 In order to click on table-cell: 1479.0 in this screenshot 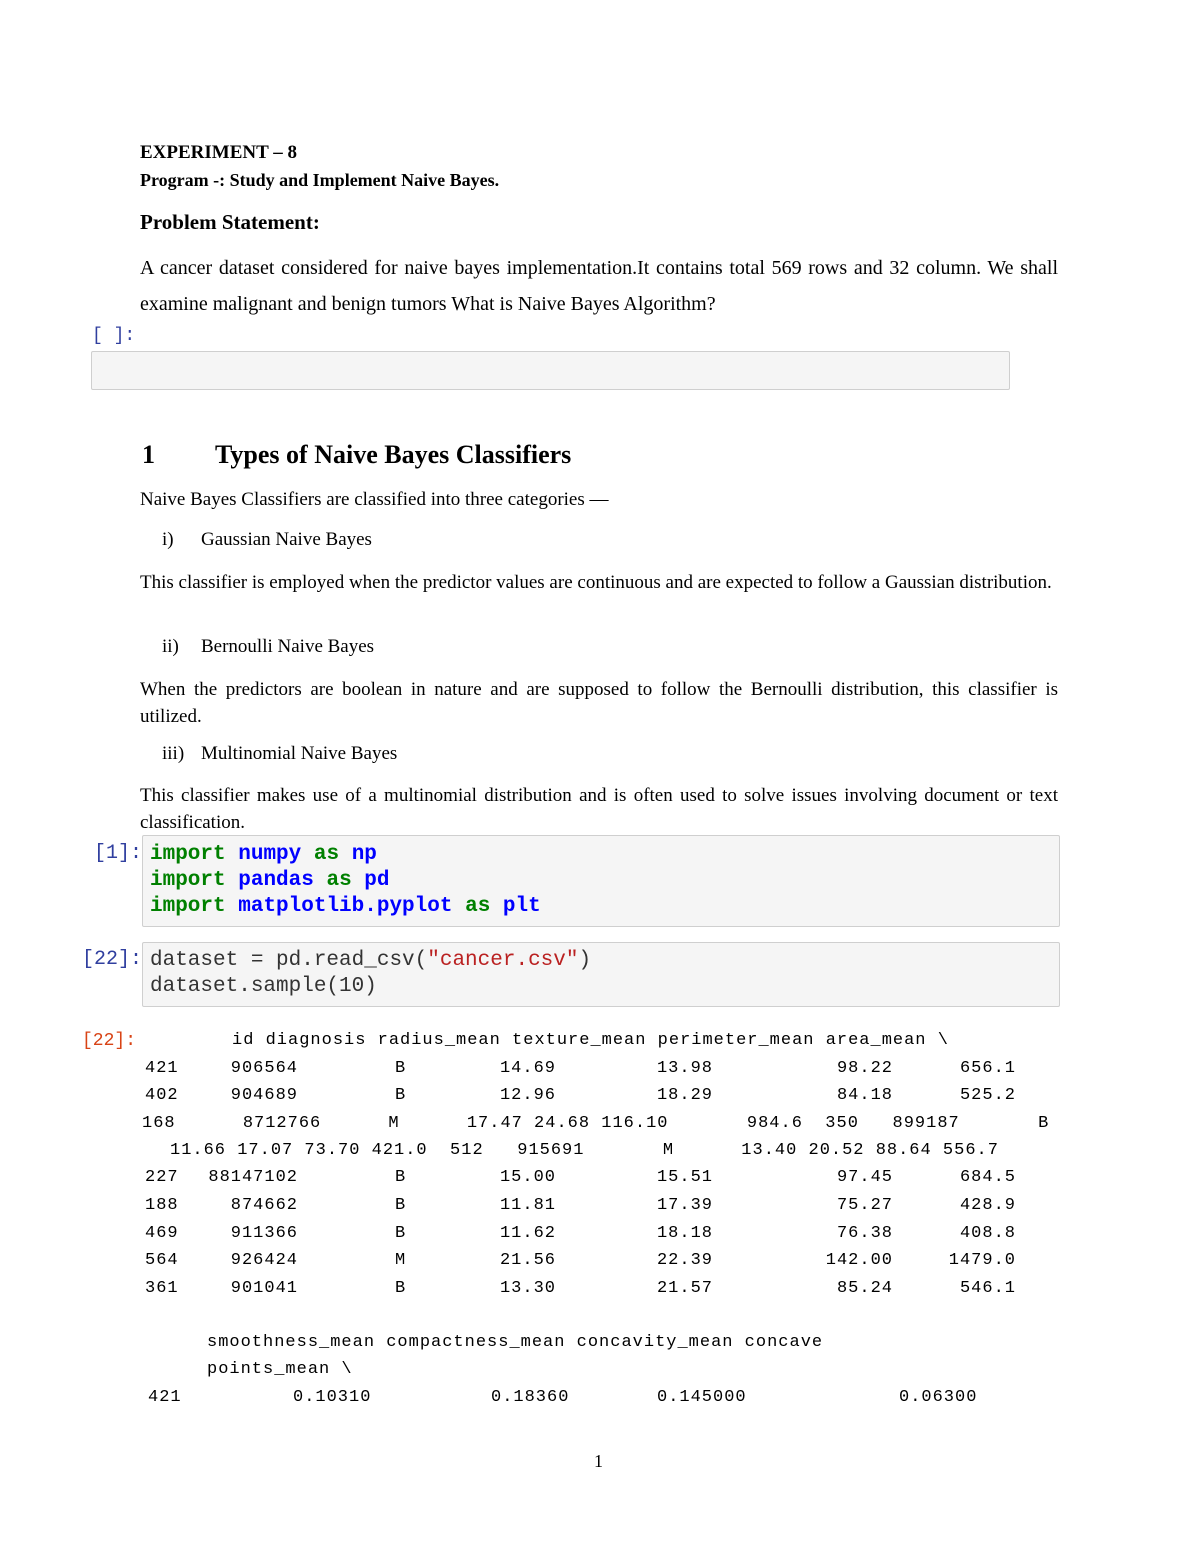, I will do `click(982, 1260)`.